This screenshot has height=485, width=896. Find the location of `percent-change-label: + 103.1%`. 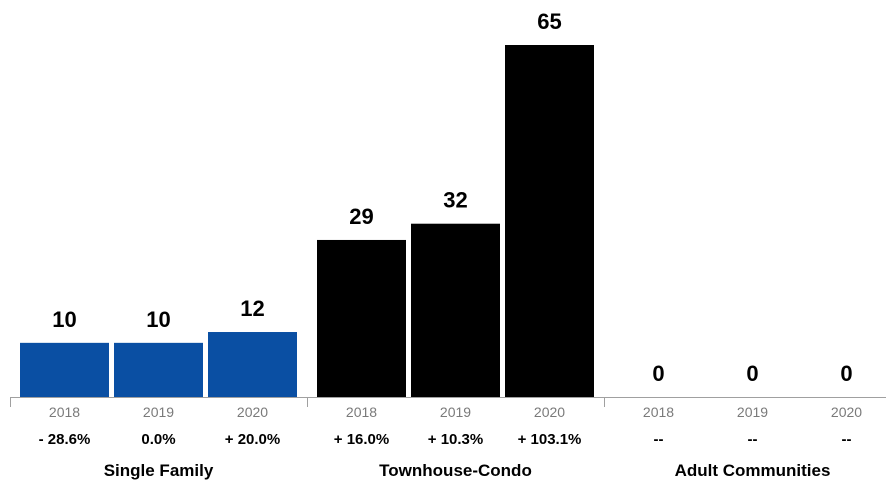

percent-change-label: + 103.1% is located at coordinates (550, 439).